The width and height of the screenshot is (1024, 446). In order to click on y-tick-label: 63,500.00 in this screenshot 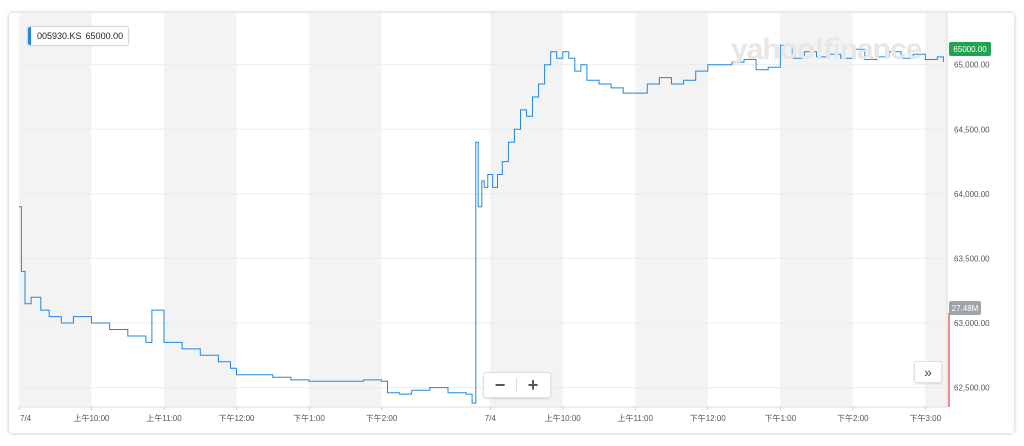, I will do `click(972, 258)`.